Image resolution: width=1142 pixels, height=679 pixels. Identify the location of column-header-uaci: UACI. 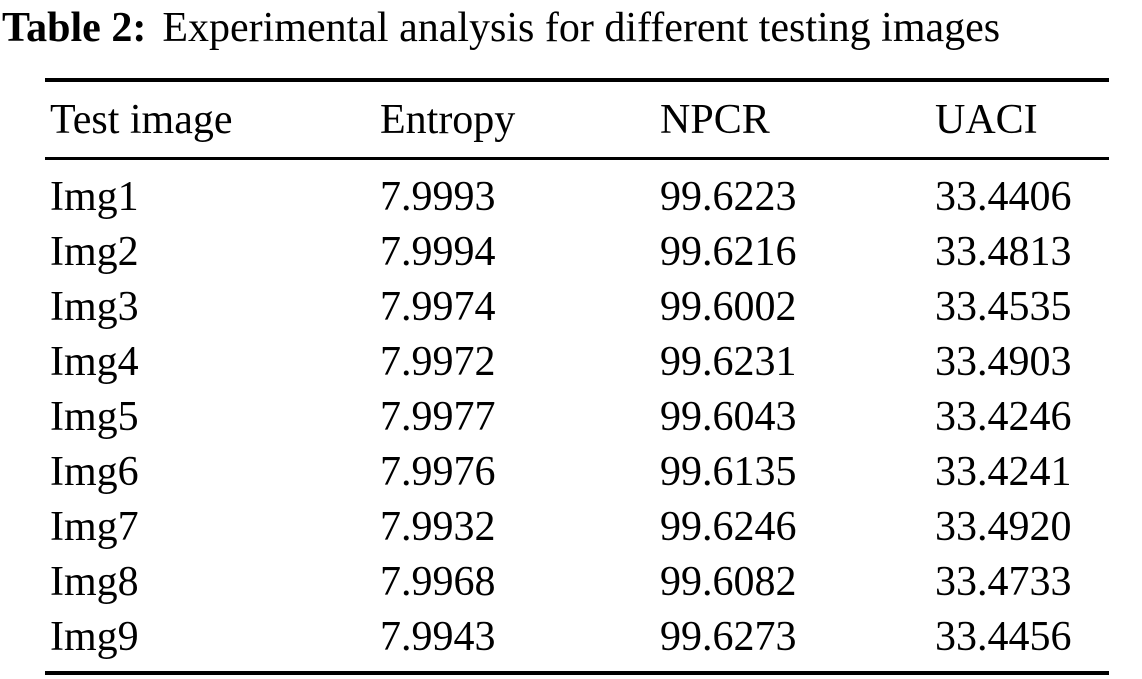
(1019, 120).